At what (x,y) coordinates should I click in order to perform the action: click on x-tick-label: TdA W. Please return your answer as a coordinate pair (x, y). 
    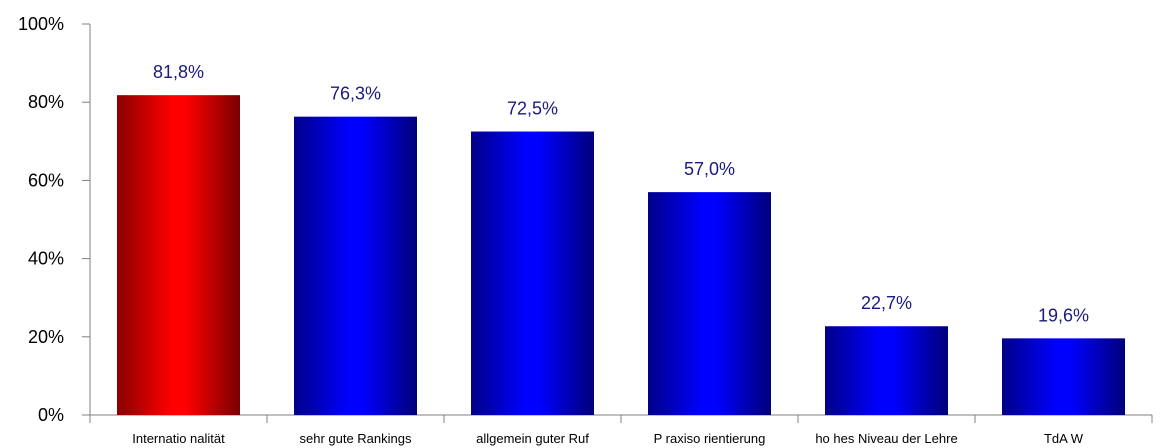
    Looking at the image, I should click on (1064, 438).